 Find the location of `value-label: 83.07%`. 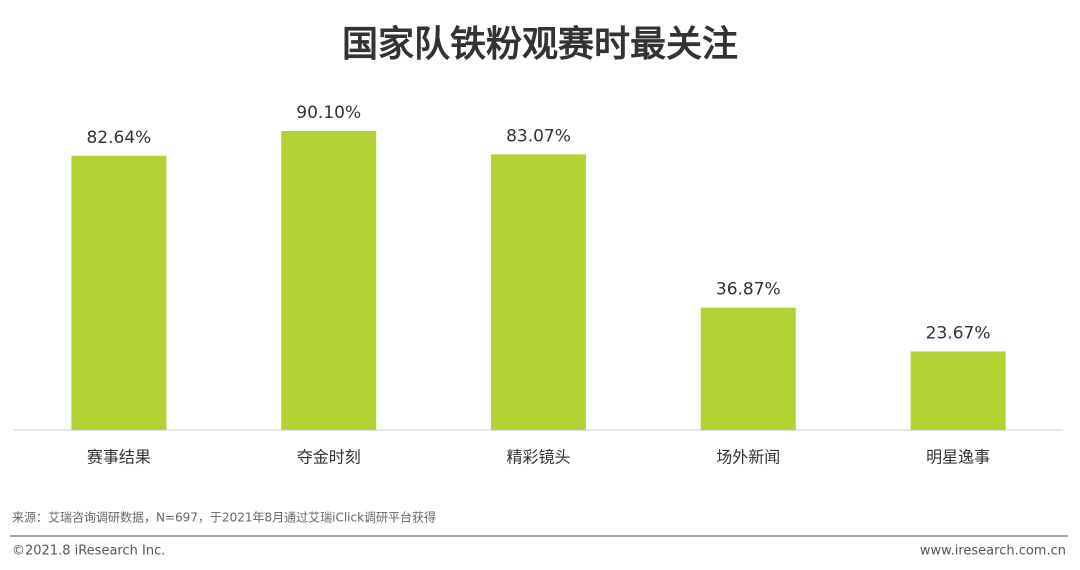

value-label: 83.07% is located at coordinates (538, 136).